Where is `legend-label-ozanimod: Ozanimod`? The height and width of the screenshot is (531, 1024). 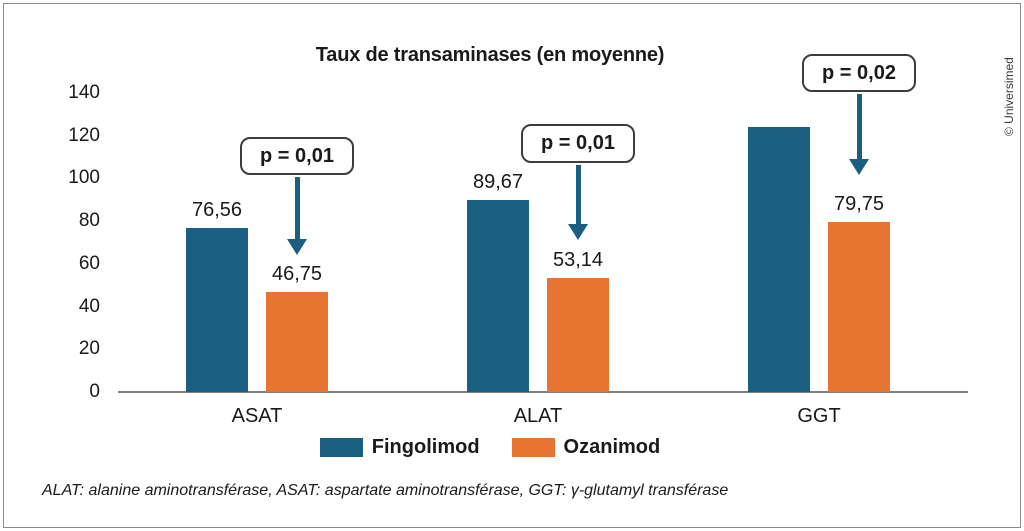 legend-label-ozanimod: Ozanimod is located at coordinates (612, 447).